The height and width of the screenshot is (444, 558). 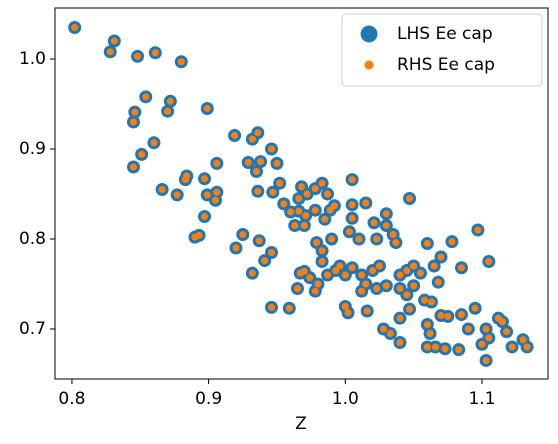 I want to click on x-axis-label: Z, so click(x=301, y=424).